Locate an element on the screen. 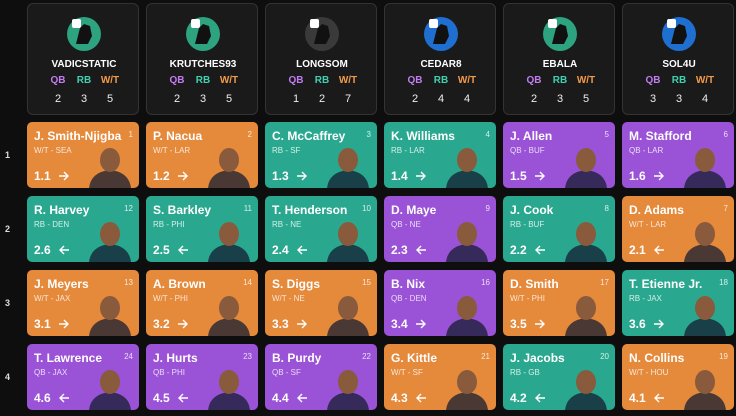 The width and height of the screenshot is (736, 416). pick-card: D. Maye 9 QB - NE 2.3 is located at coordinates (440, 229).